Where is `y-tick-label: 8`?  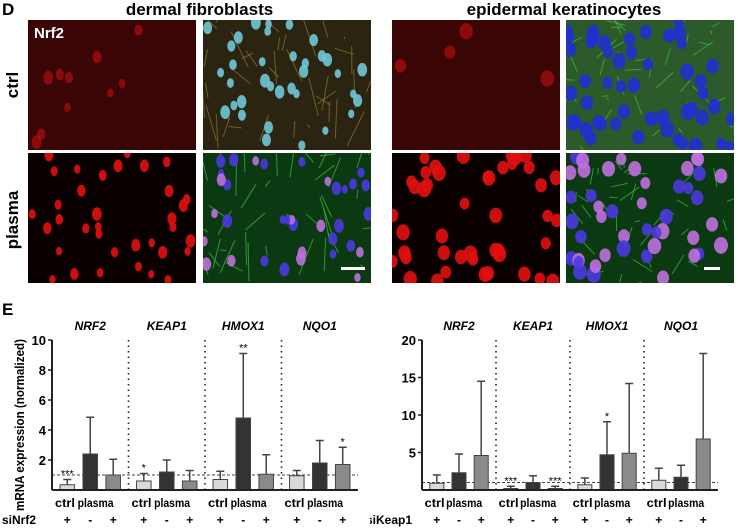
y-tick-label: 8 is located at coordinates (42, 370).